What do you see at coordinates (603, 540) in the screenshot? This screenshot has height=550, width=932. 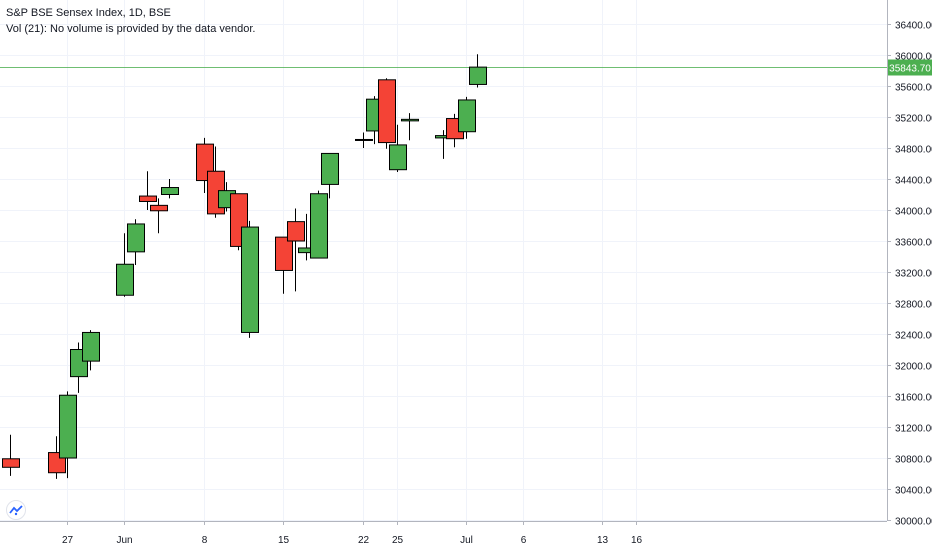 I see `x-tick-label: 13` at bounding box center [603, 540].